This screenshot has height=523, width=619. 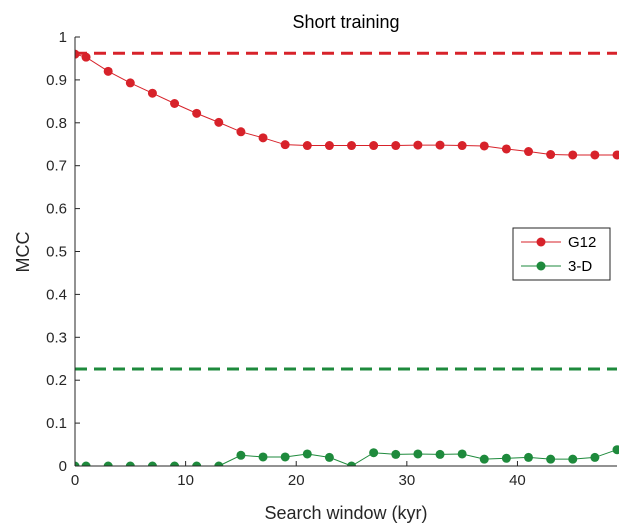 I want to click on x-tick-label: 40, so click(x=517, y=480).